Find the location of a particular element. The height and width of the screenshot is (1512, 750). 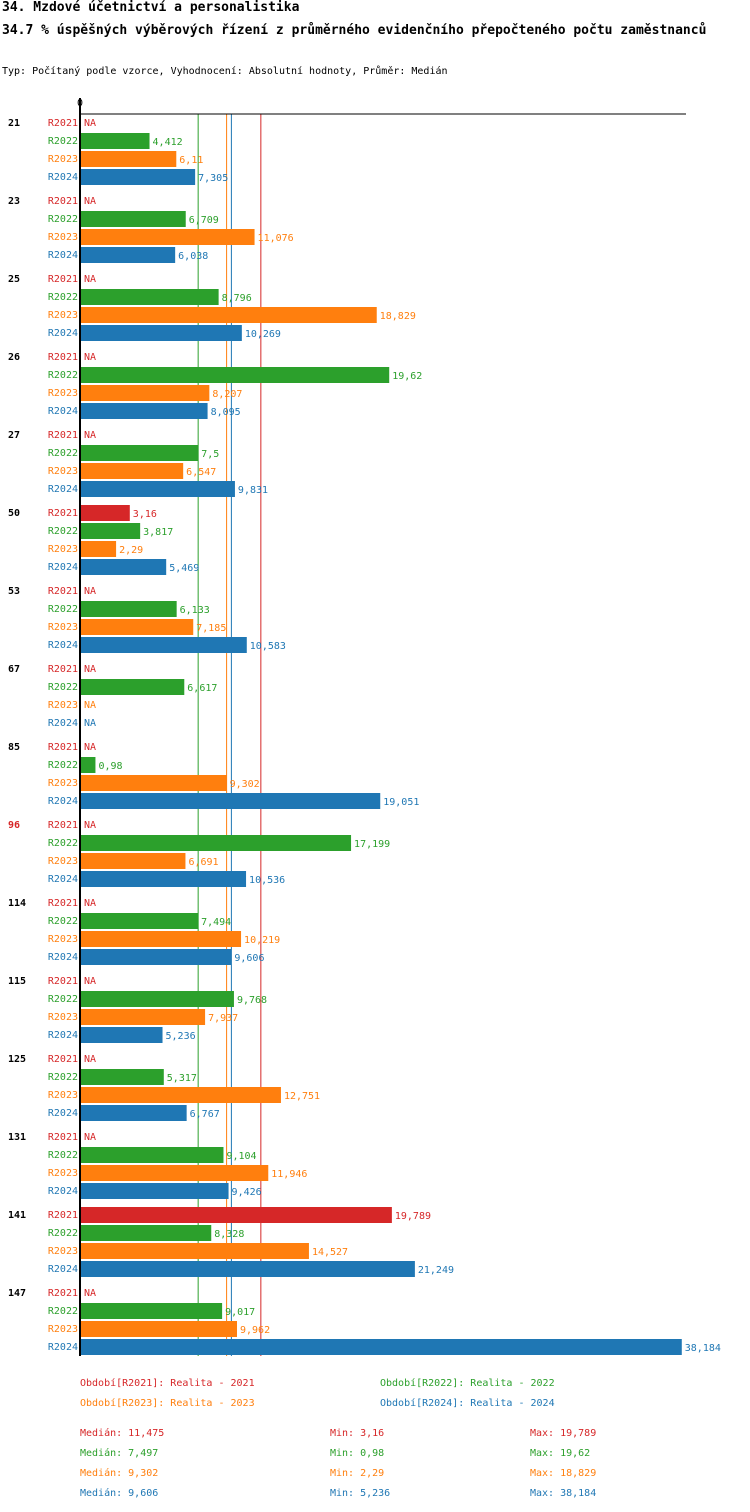

value-label: 9,606 is located at coordinates (249, 958).